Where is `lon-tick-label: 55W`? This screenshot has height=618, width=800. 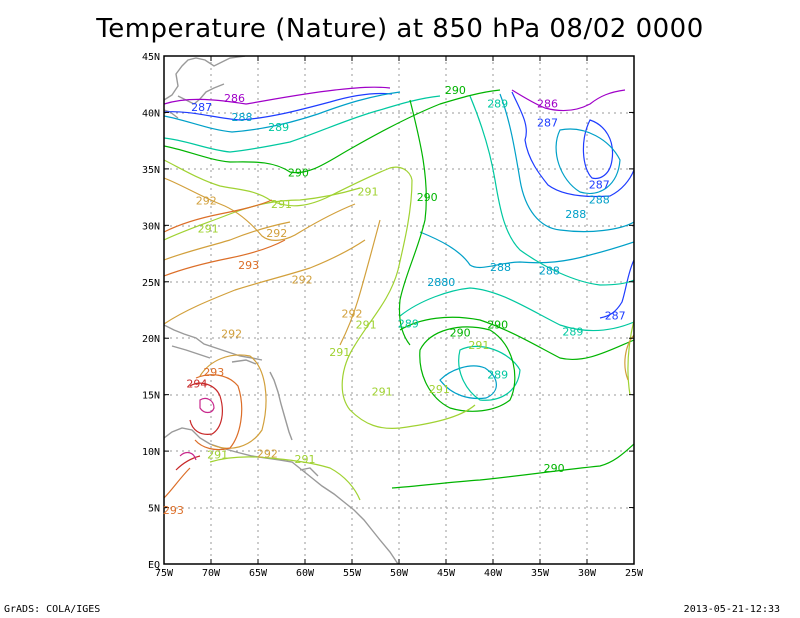
lon-tick-label: 55W is located at coordinates (352, 573).